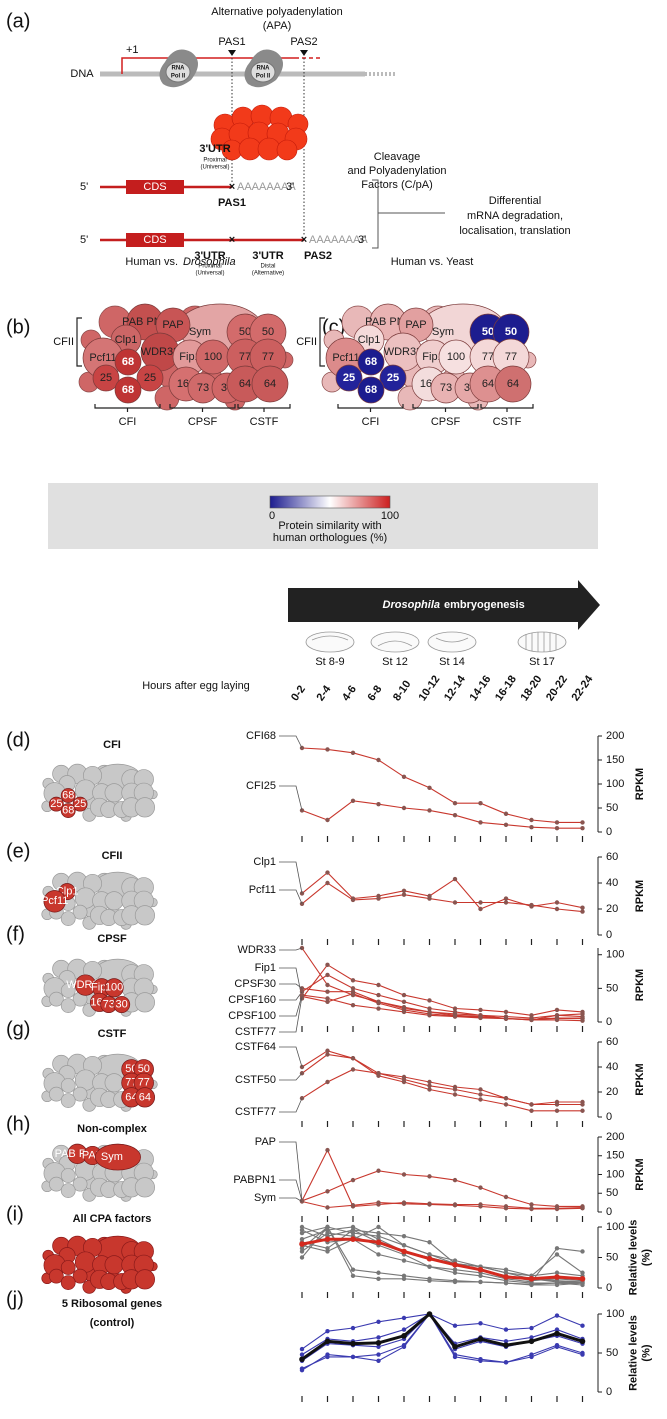 This screenshot has width=667, height=1419. I want to click on colorbar-label: human orthologues (%), so click(330, 538).